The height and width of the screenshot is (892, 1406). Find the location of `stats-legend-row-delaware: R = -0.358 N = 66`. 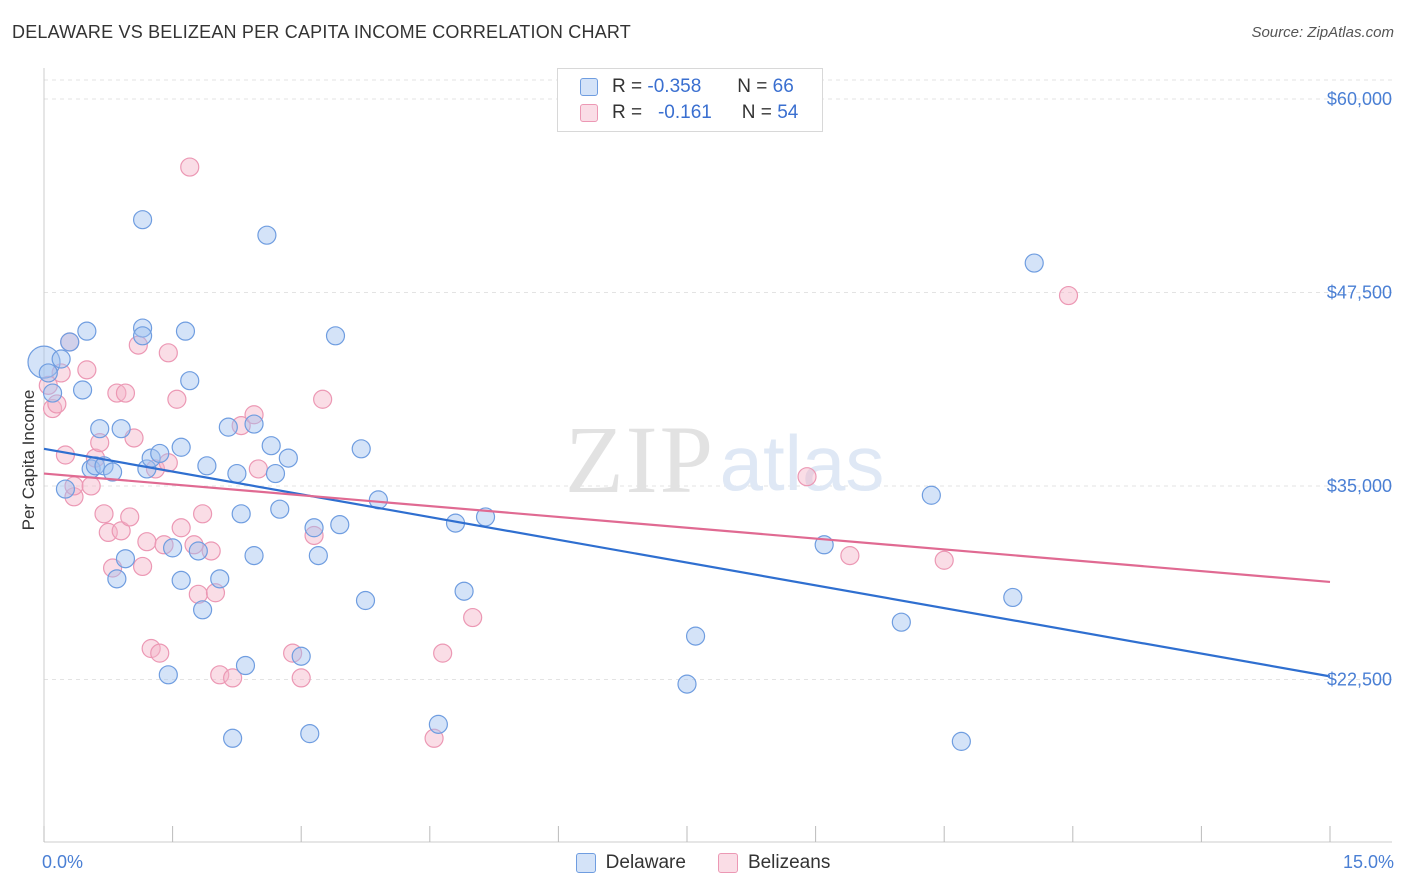

stats-legend-row-delaware: R = -0.358 N = 66 is located at coordinates (687, 87).